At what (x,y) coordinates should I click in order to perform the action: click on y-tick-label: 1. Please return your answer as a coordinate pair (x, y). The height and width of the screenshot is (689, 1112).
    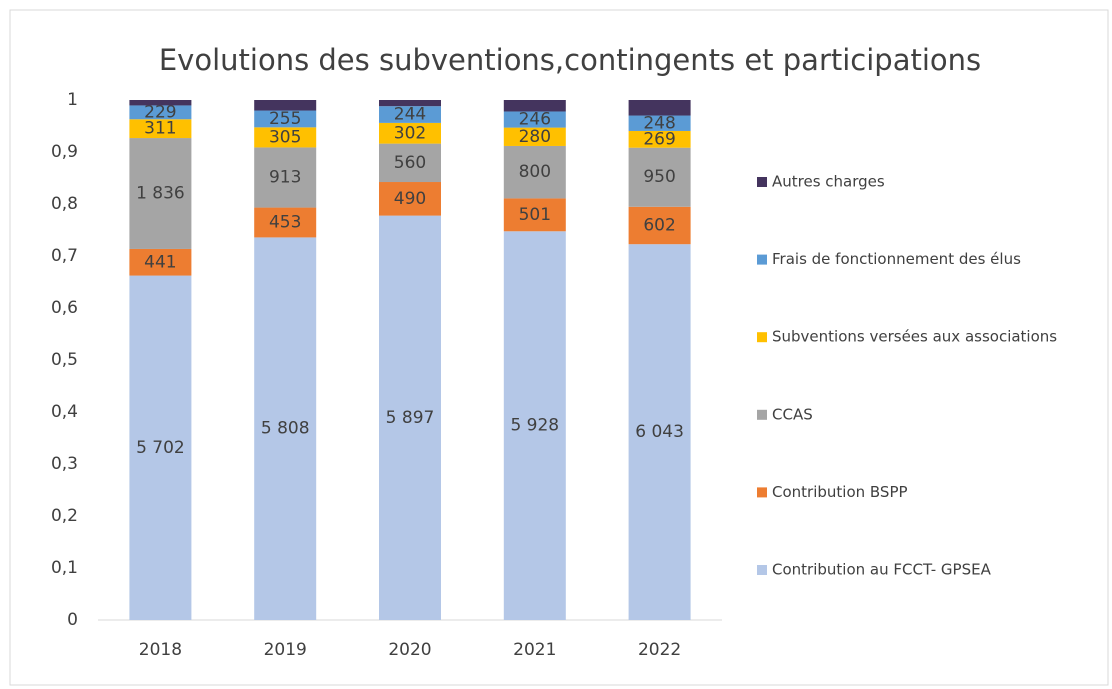
    Looking at the image, I should click on (72, 100).